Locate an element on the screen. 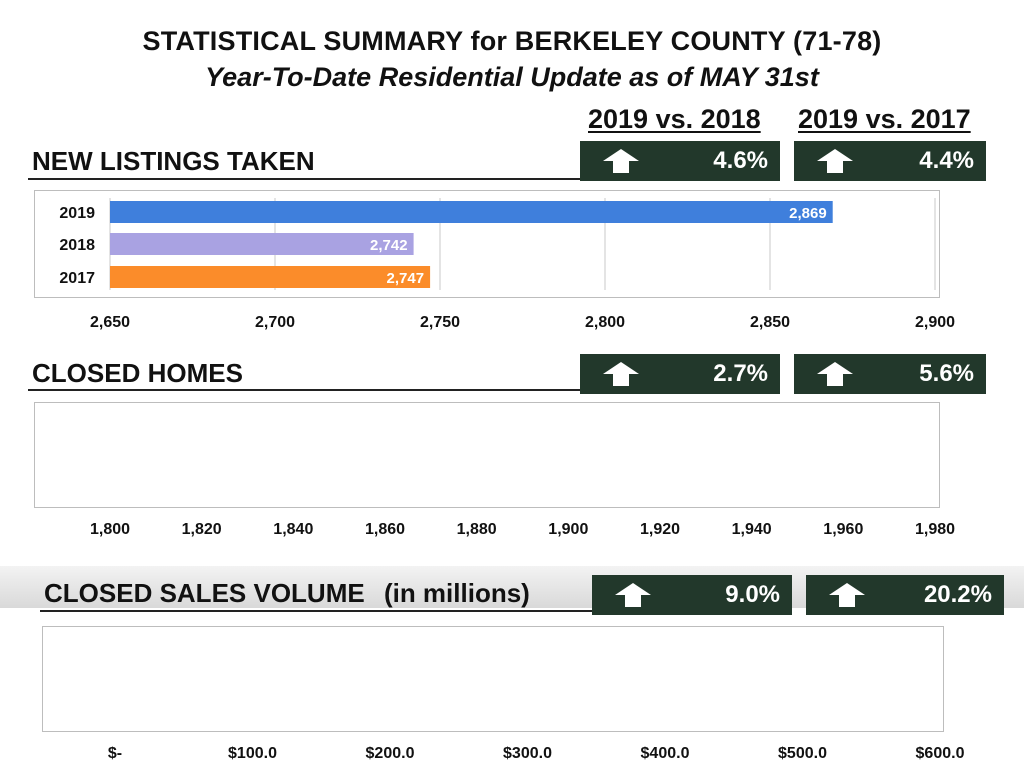  x-tick-label: 2,750 is located at coordinates (440, 322).